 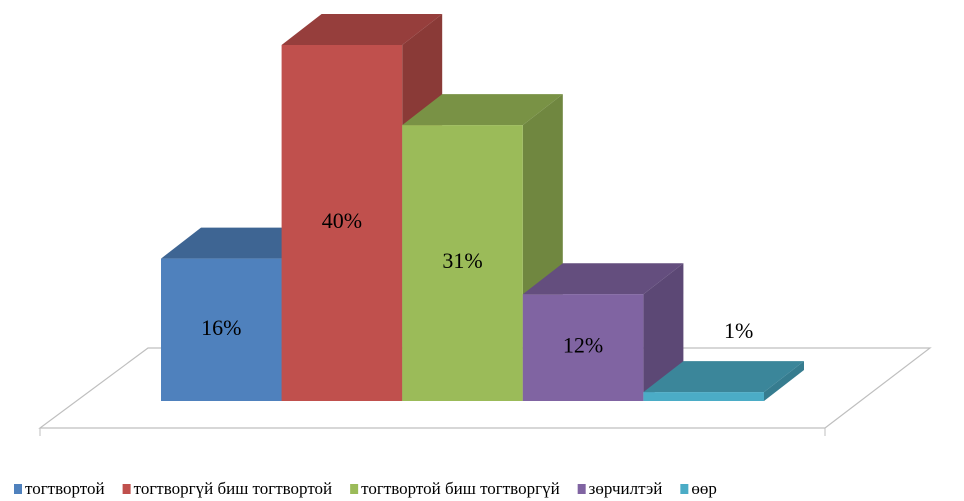 I want to click on legend-label: зөрчилтэй, so click(x=626, y=488).